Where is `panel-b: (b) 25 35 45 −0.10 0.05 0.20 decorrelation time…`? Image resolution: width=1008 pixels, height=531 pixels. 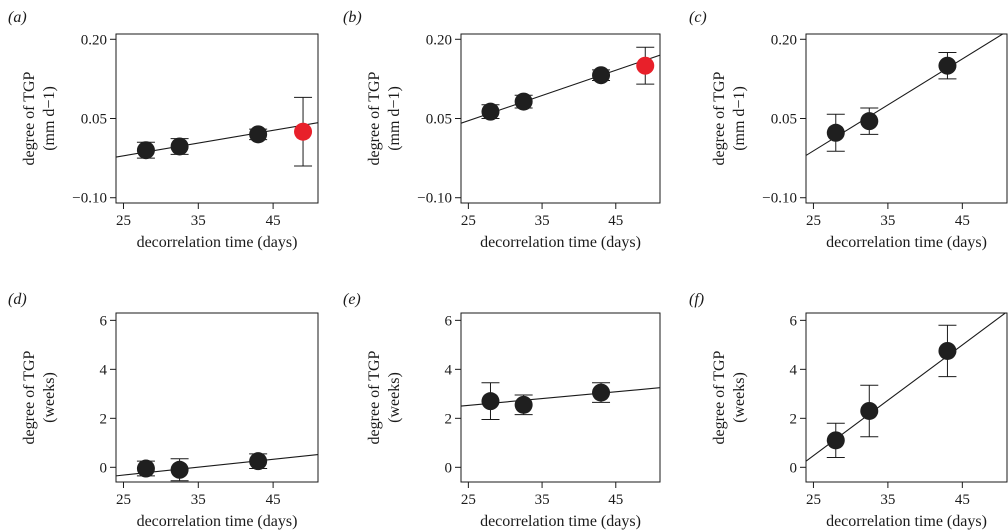 panel-b: (b) 25 35 45 −0.10 0.05 0.20 decorrelation time… is located at coordinates (502, 130).